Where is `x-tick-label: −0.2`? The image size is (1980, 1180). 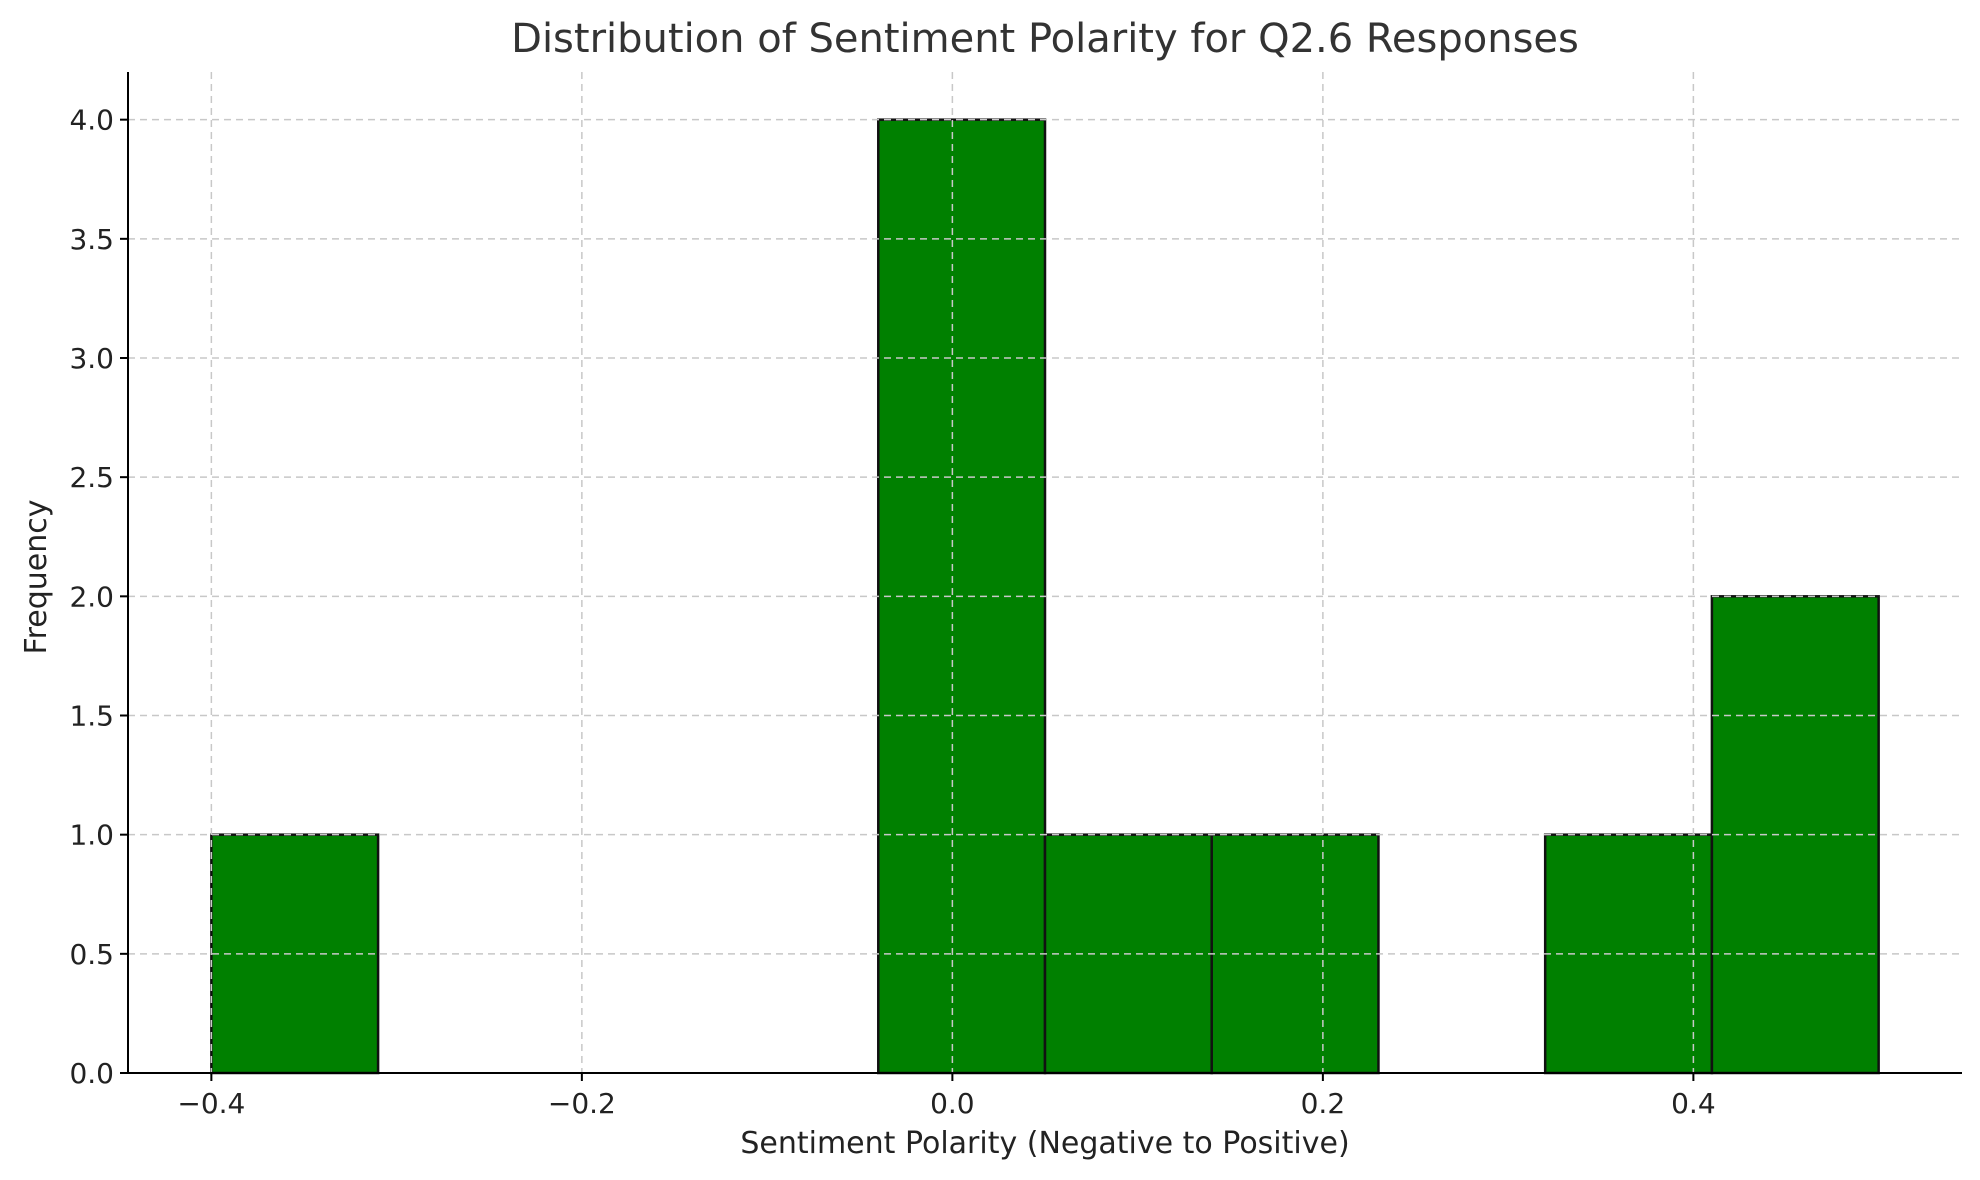 x-tick-label: −0.2 is located at coordinates (582, 1103).